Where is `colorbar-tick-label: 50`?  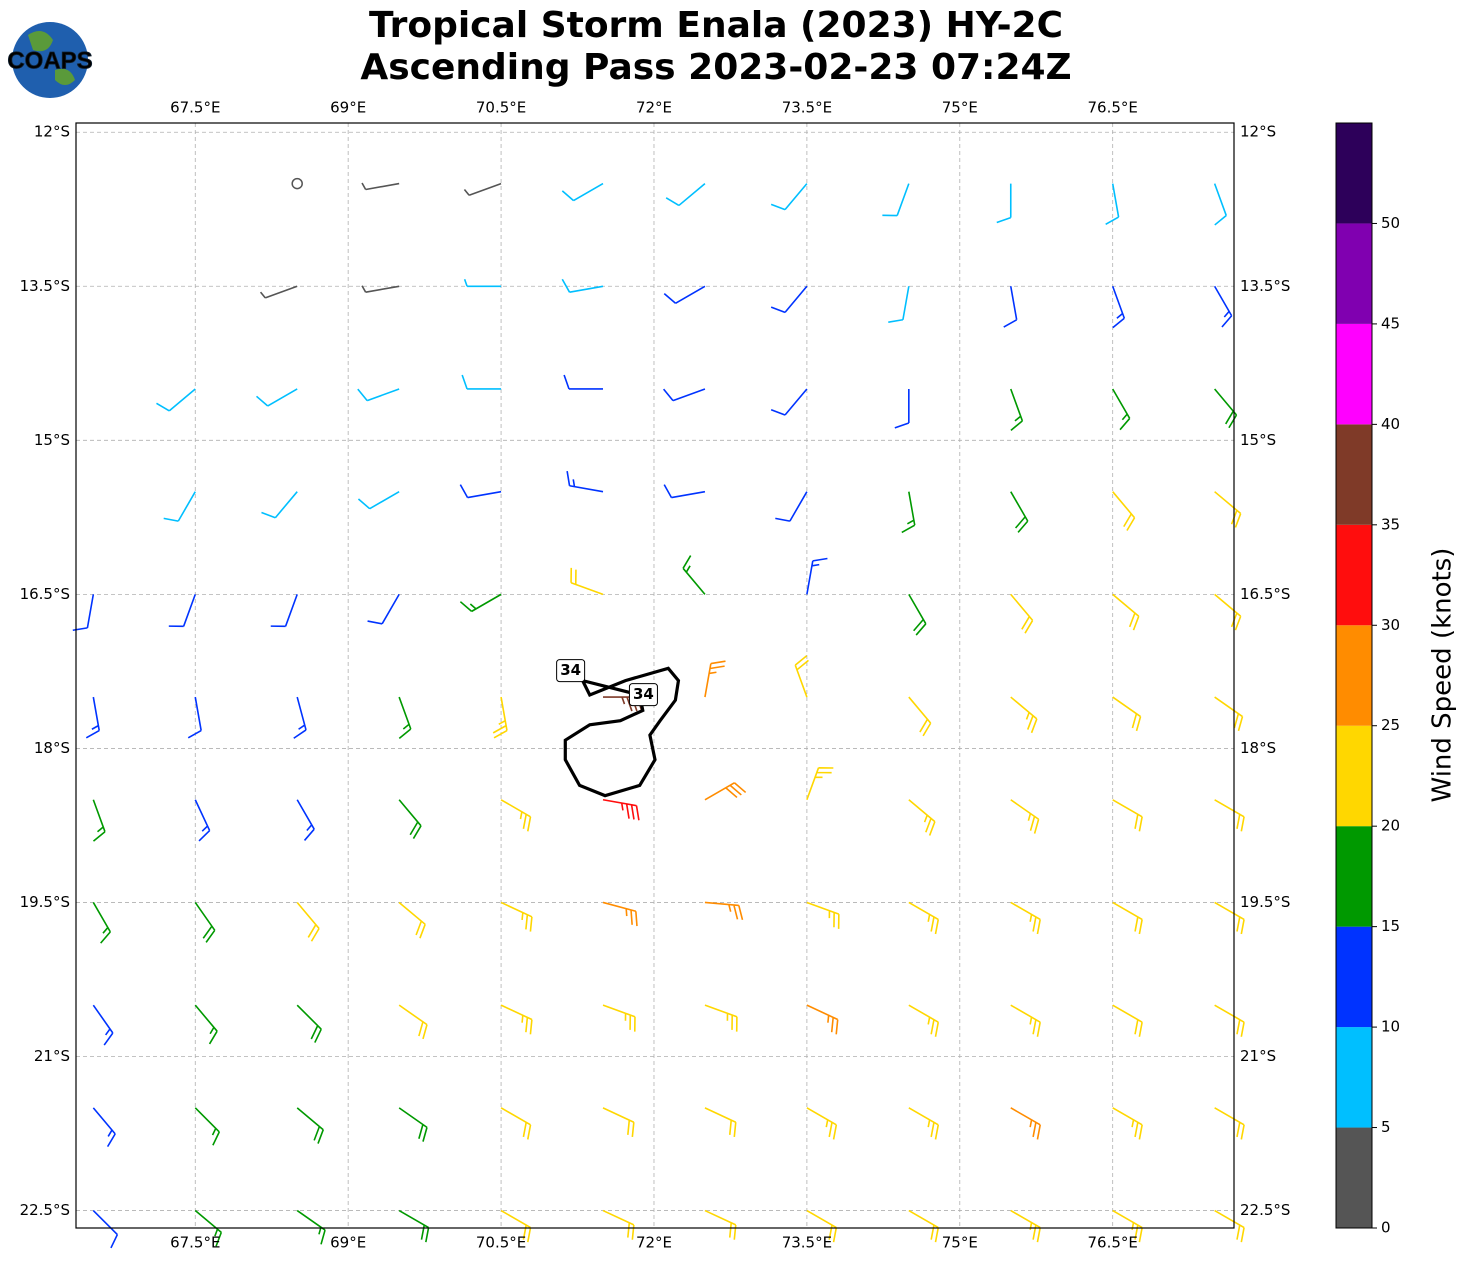
colorbar-tick-label: 50 is located at coordinates (1390, 223).